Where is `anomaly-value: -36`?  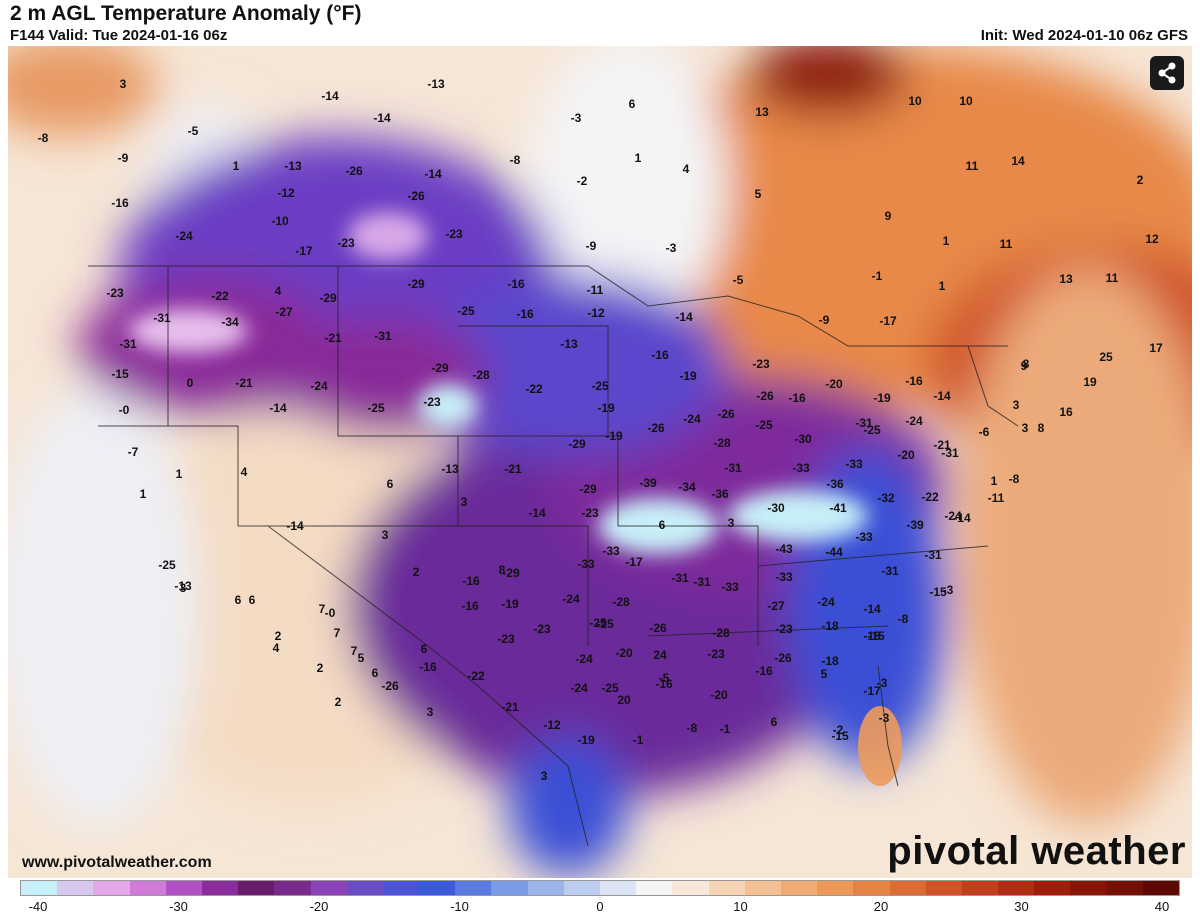 anomaly-value: -36 is located at coordinates (720, 494).